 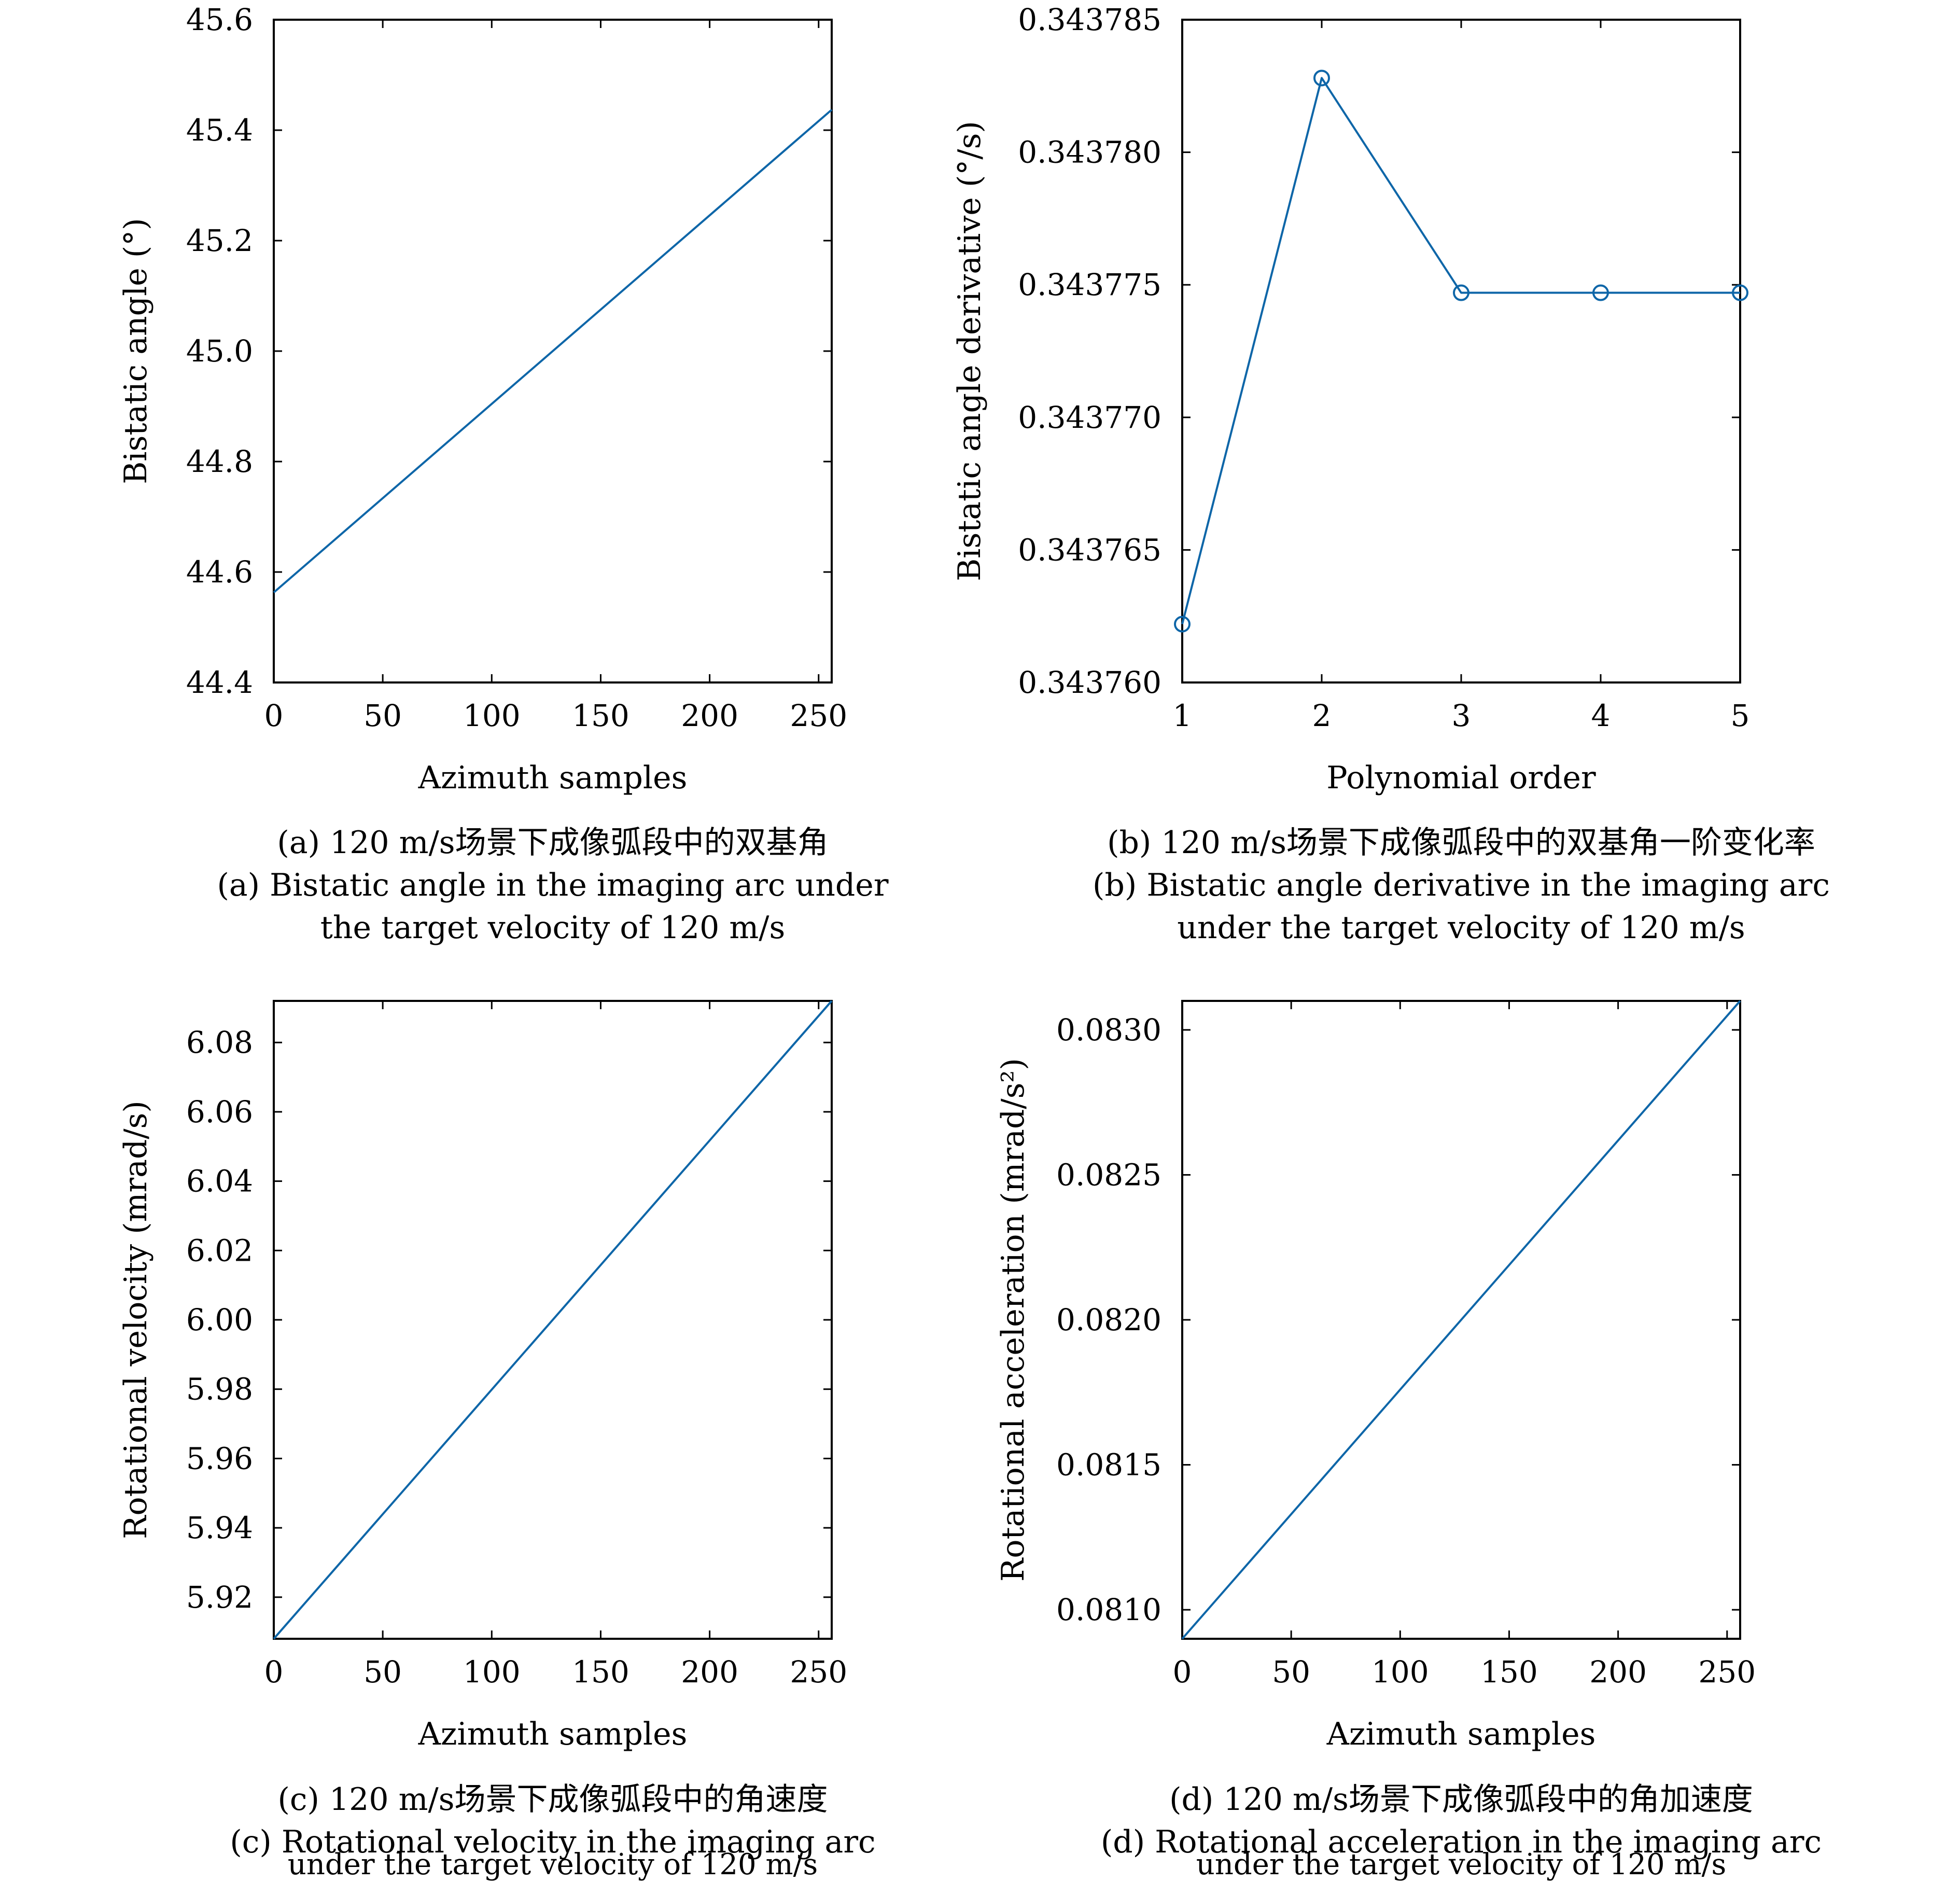 I want to click on x-tick-label: 2, so click(x=1322, y=716).